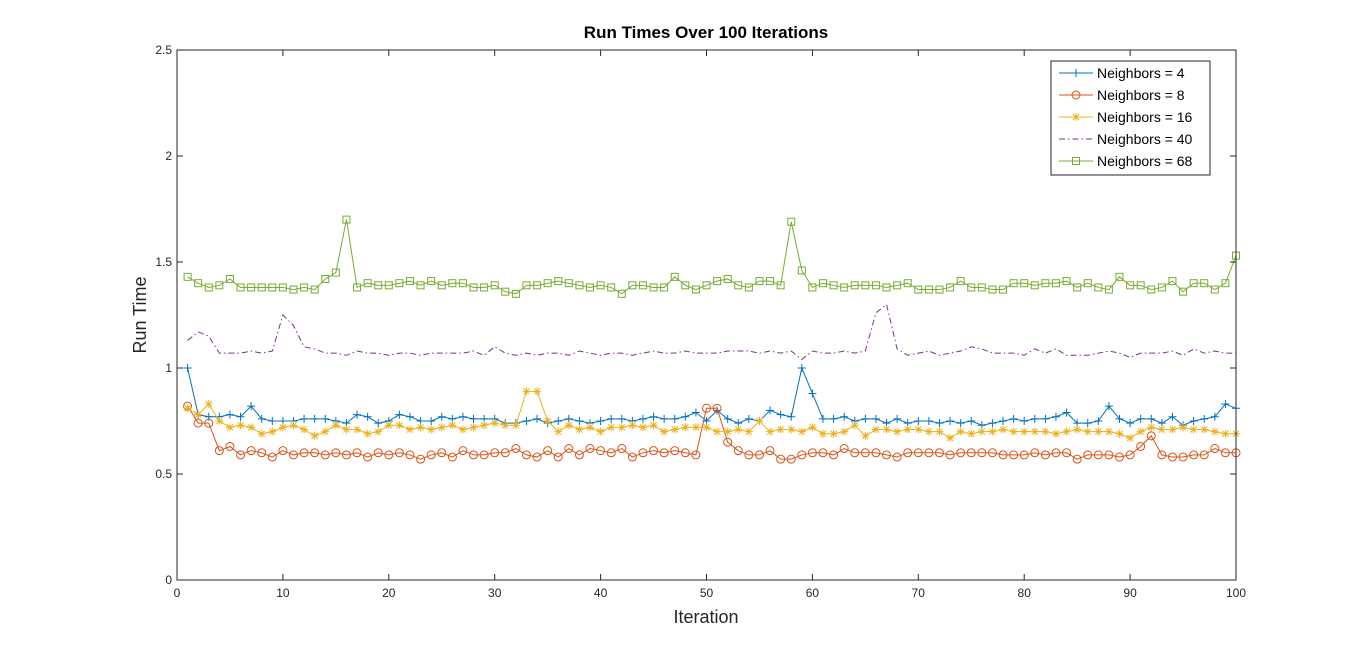 This screenshot has width=1366, height=651. I want to click on x-tick-label: 20, so click(389, 593).